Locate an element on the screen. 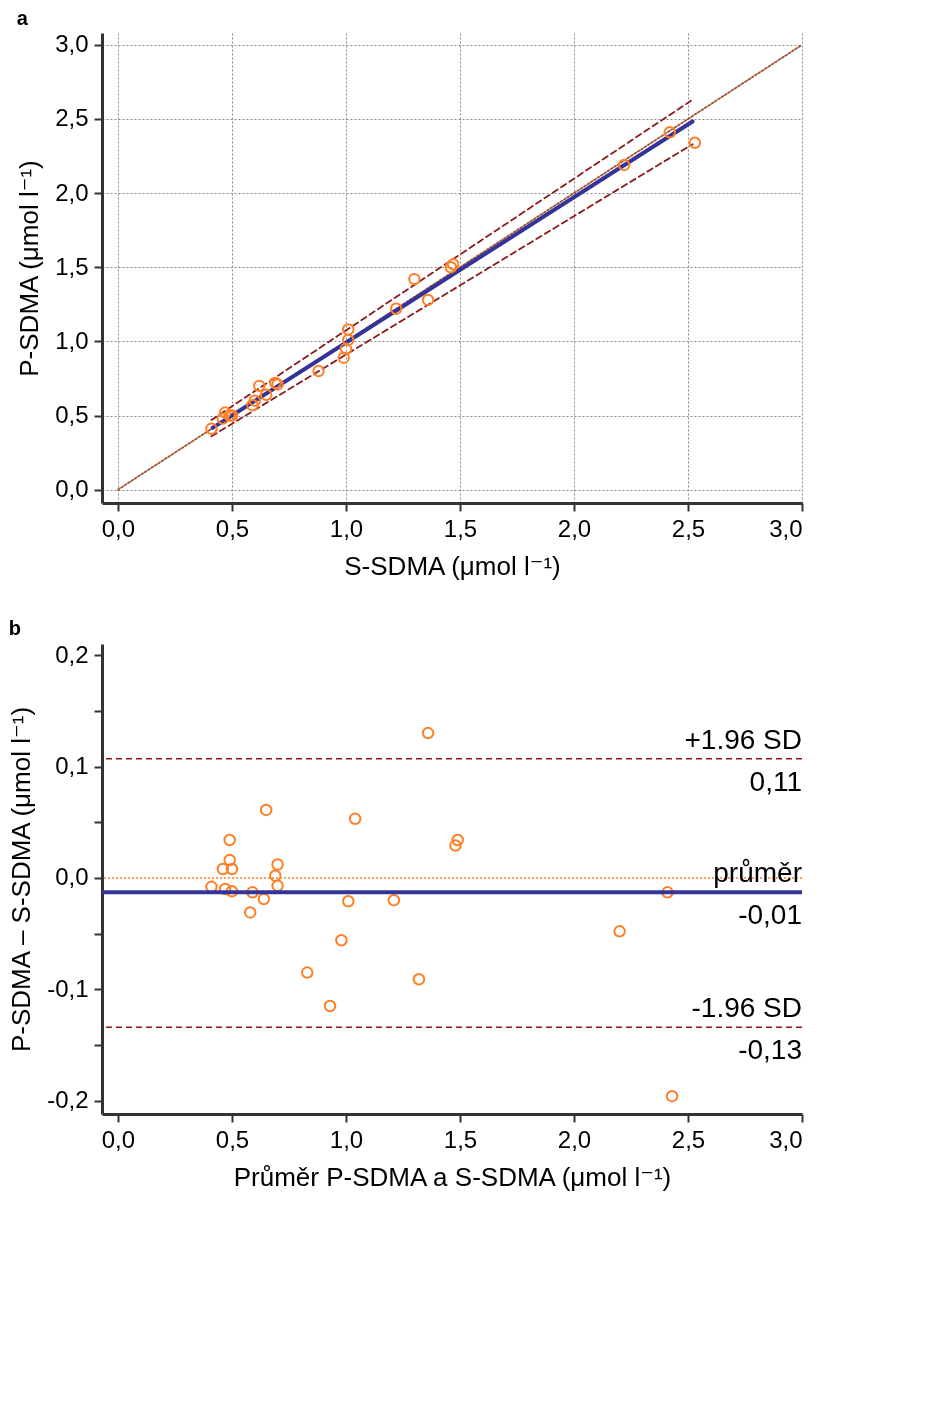 This screenshot has width=926, height=1425. chart-title: a is located at coordinates (22, 17).